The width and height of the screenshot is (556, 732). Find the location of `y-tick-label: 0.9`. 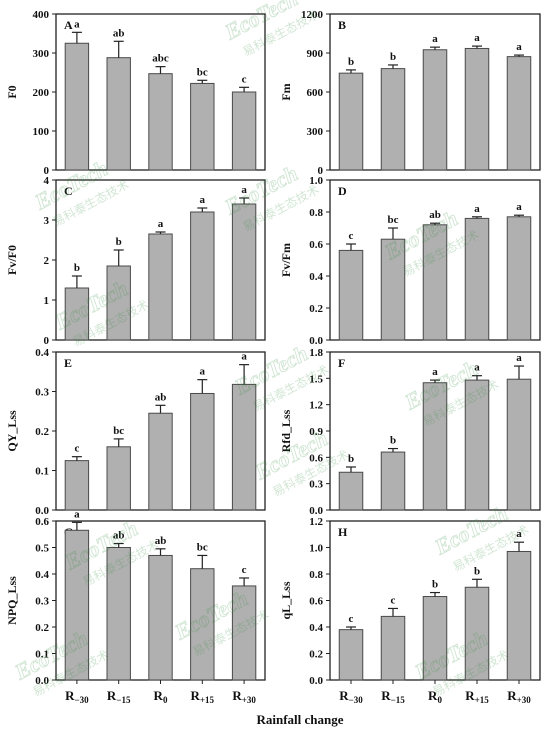

y-tick-label: 0.9 is located at coordinates (316, 432).